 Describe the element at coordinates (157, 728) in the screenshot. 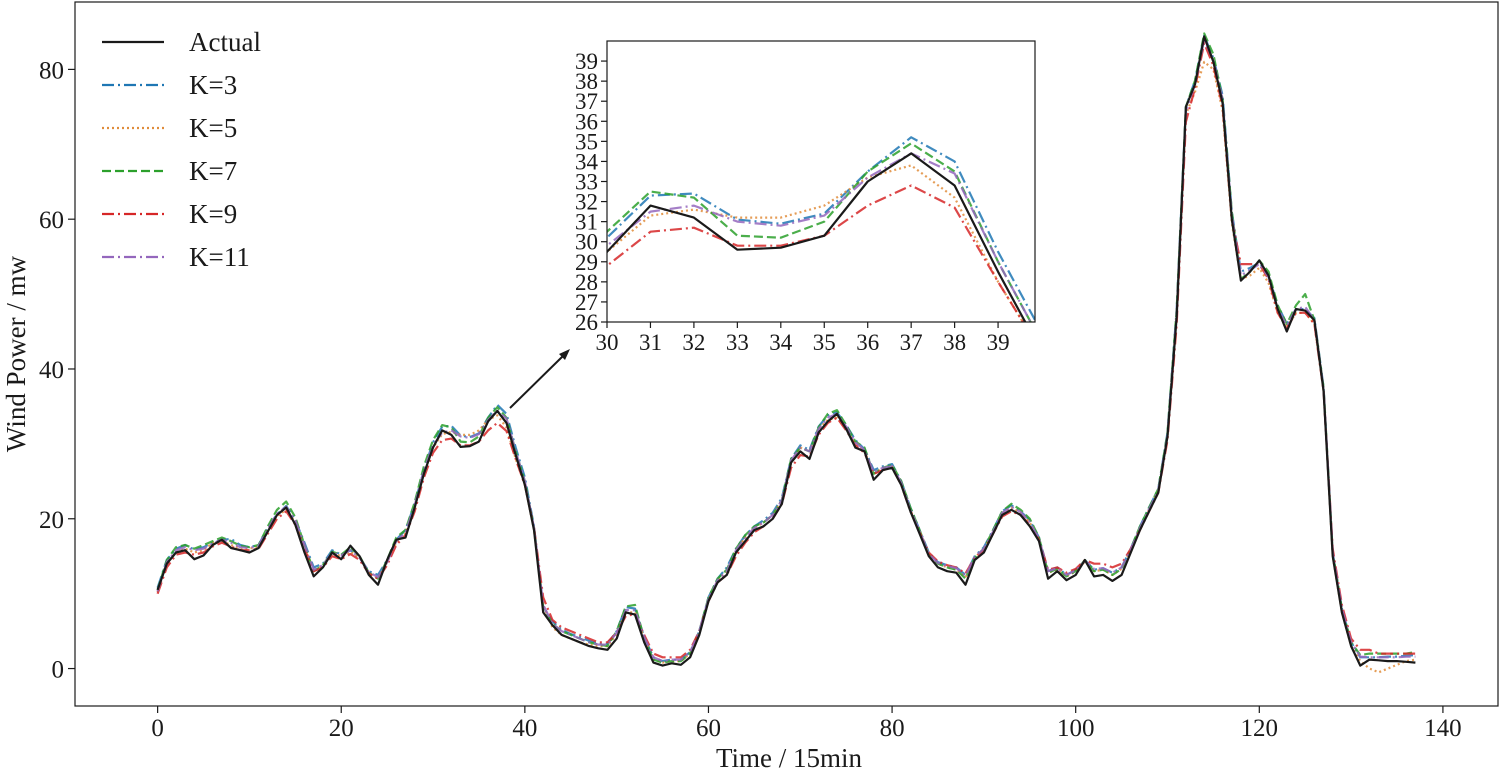

I see `x-tick-label: 0` at that location.